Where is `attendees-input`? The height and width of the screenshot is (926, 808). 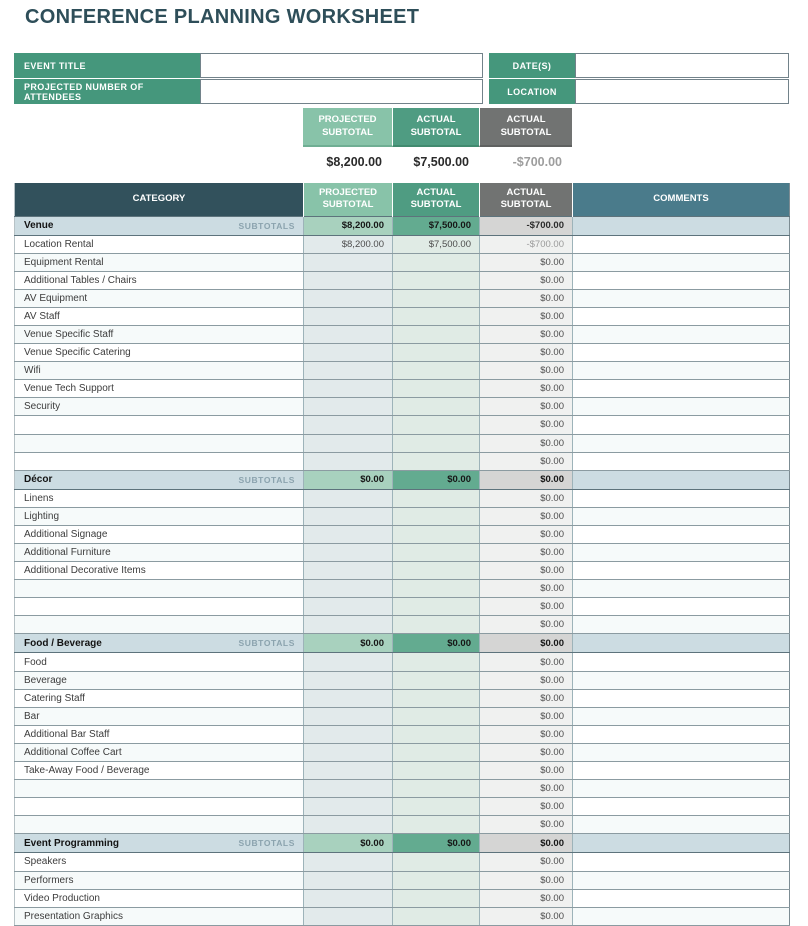 attendees-input is located at coordinates (341, 91).